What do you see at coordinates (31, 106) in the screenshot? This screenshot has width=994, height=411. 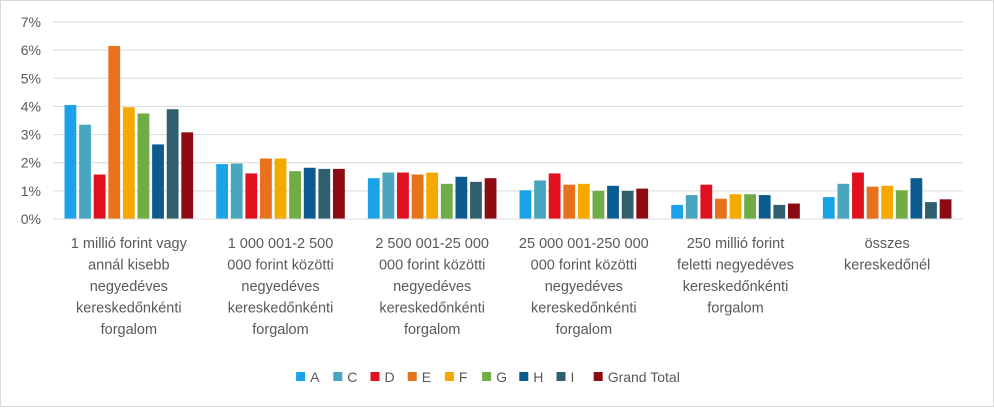 I see `y-tick-label: 4%` at bounding box center [31, 106].